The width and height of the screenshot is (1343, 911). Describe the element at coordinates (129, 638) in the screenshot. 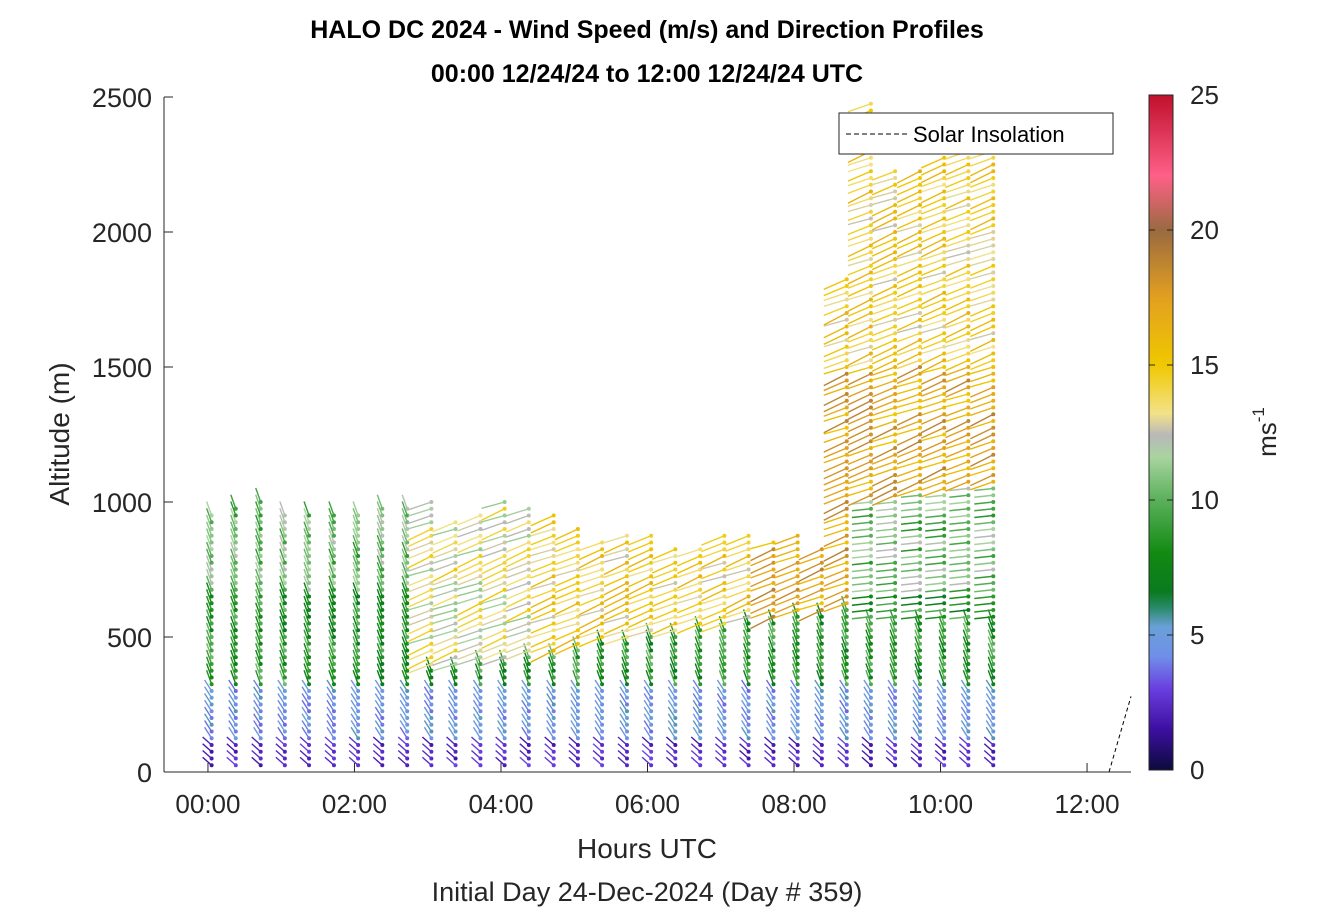

I see `y-tick-label: 500` at that location.